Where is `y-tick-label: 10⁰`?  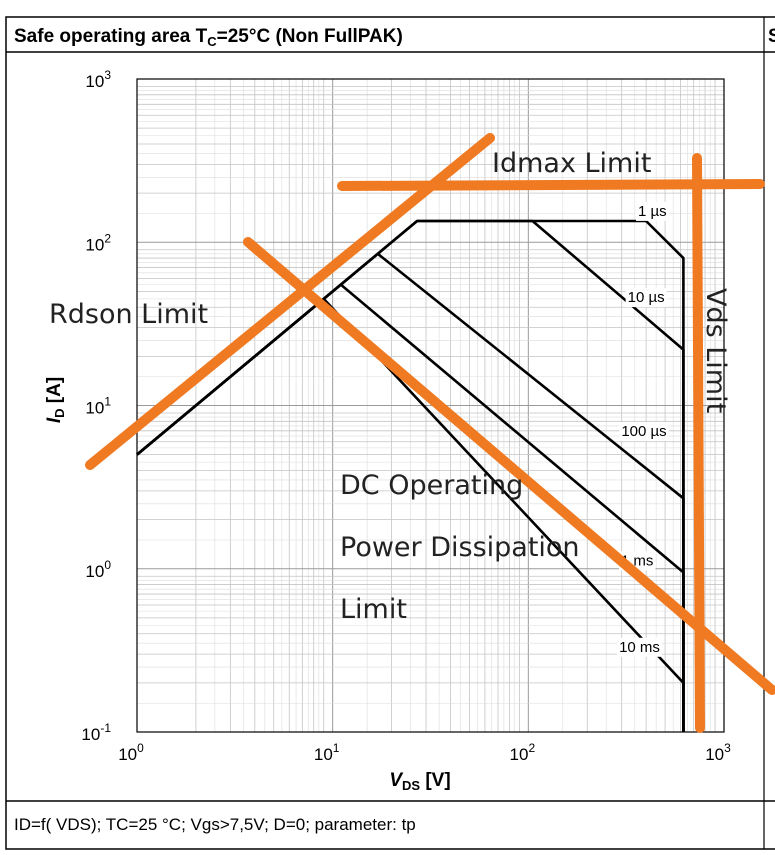 y-tick-label: 10⁰ is located at coordinates (98, 569).